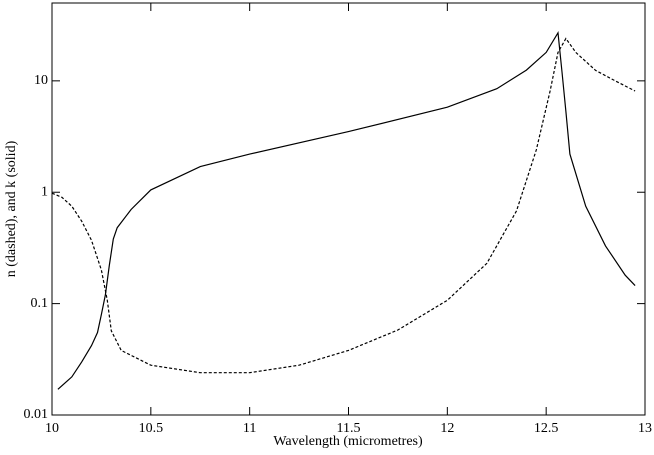 Image resolution: width=654 pixels, height=455 pixels. I want to click on x-axis-label: Wavelength (micrometres), so click(348, 441).